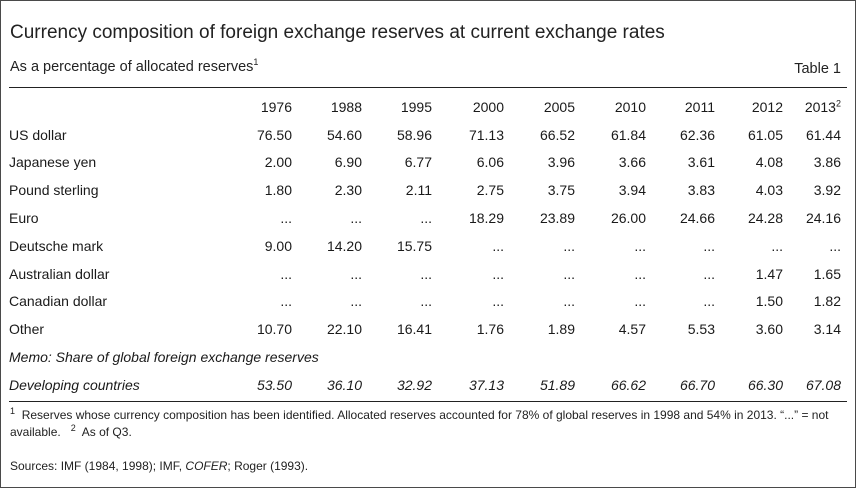  Describe the element at coordinates (27, 329) in the screenshot. I see `row-label: Other` at that location.